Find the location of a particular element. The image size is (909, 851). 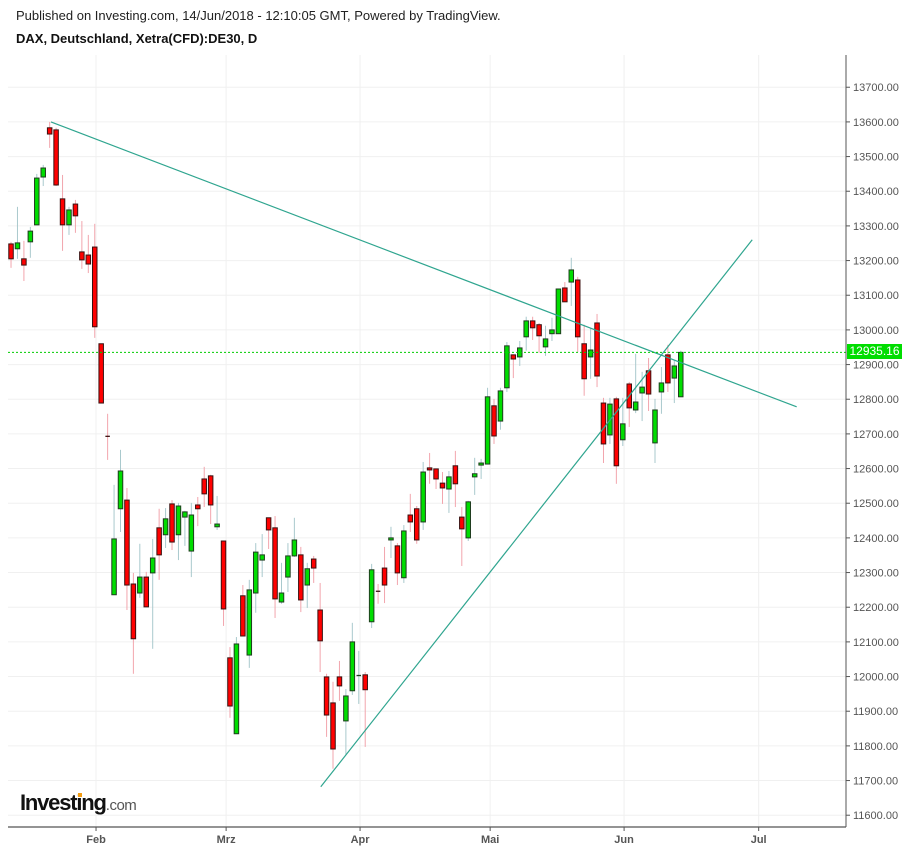

x-axis-label-mai: Mai is located at coordinates (490, 840).